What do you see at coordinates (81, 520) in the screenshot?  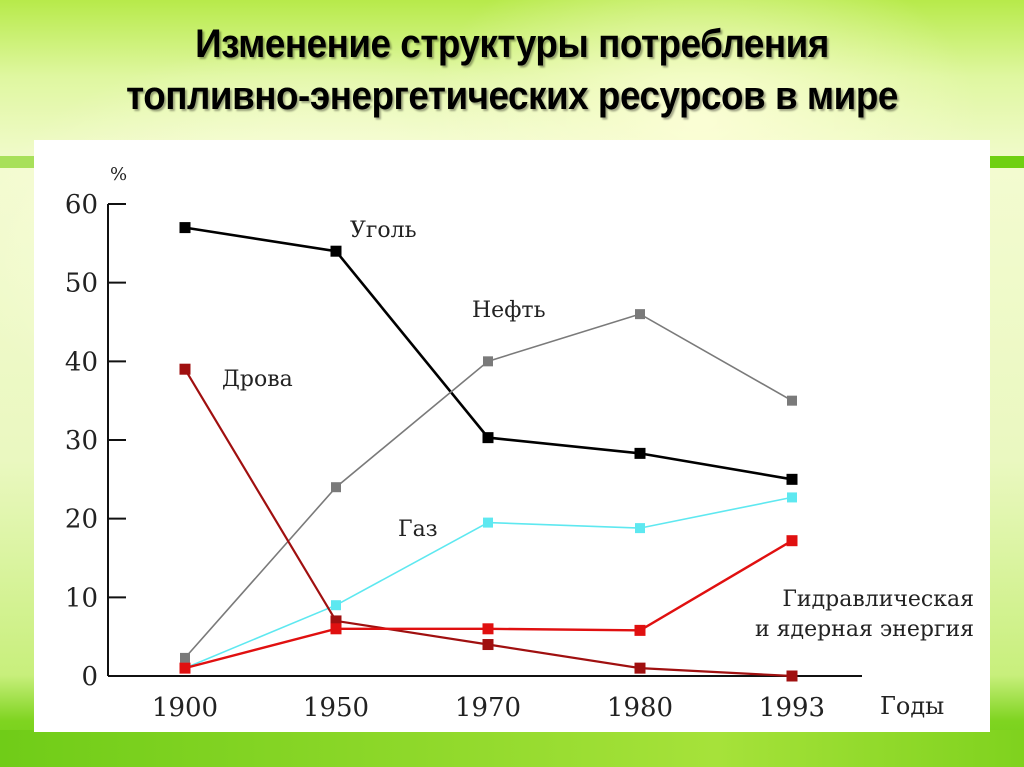 I see `y-tick-label: 20` at bounding box center [81, 520].